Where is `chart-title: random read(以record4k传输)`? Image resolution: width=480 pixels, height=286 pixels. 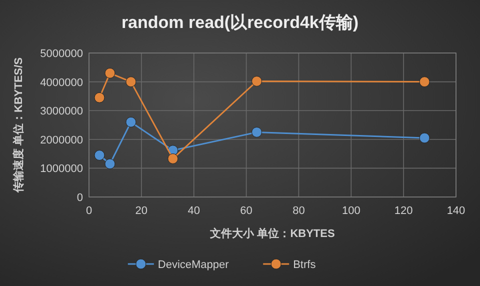 chart-title: random read(以record4k传输) is located at coordinates (240, 22).